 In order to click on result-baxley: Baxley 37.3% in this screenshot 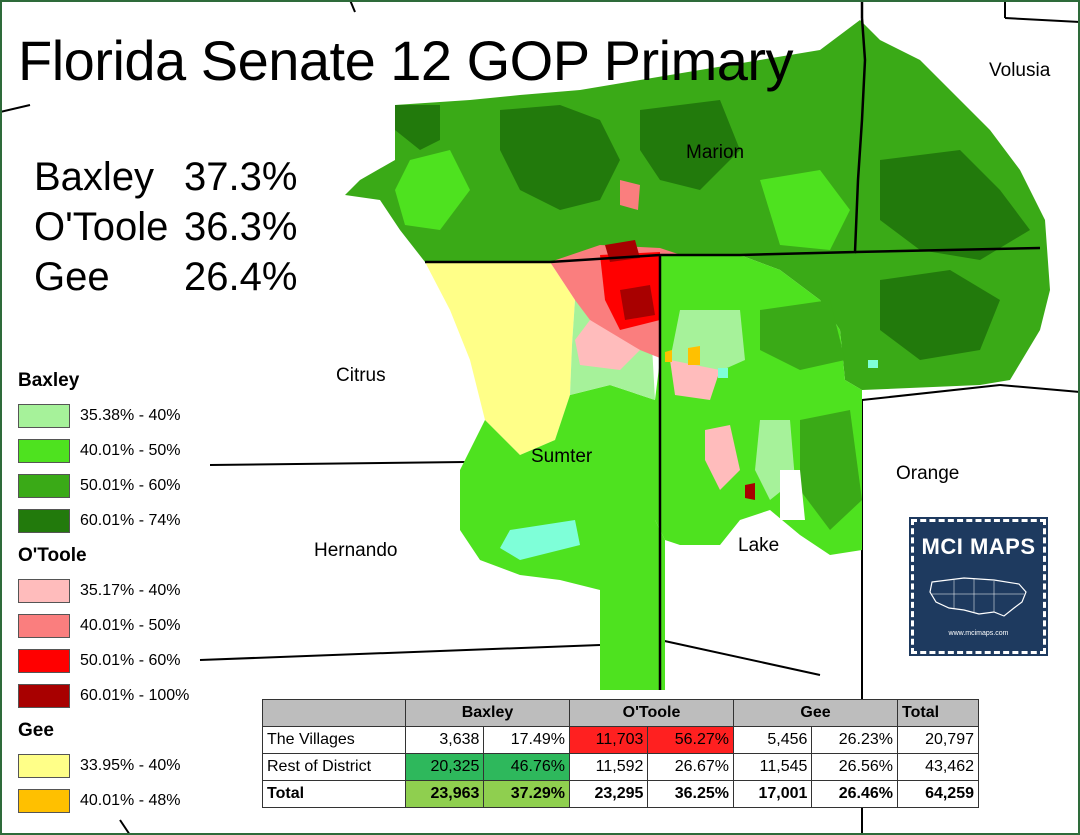, I will do `click(165, 177)`.